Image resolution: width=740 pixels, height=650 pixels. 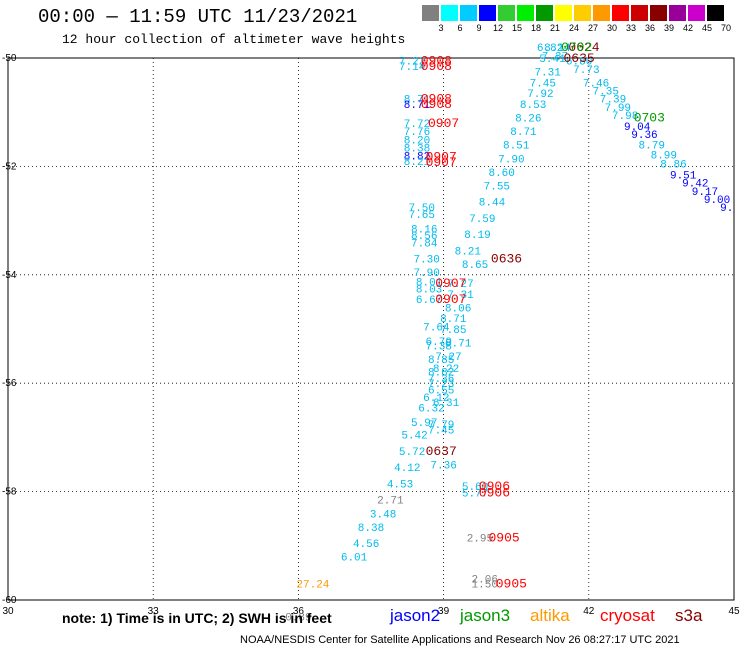 I want to click on wave-height-label: 7.37, so click(x=555, y=57).